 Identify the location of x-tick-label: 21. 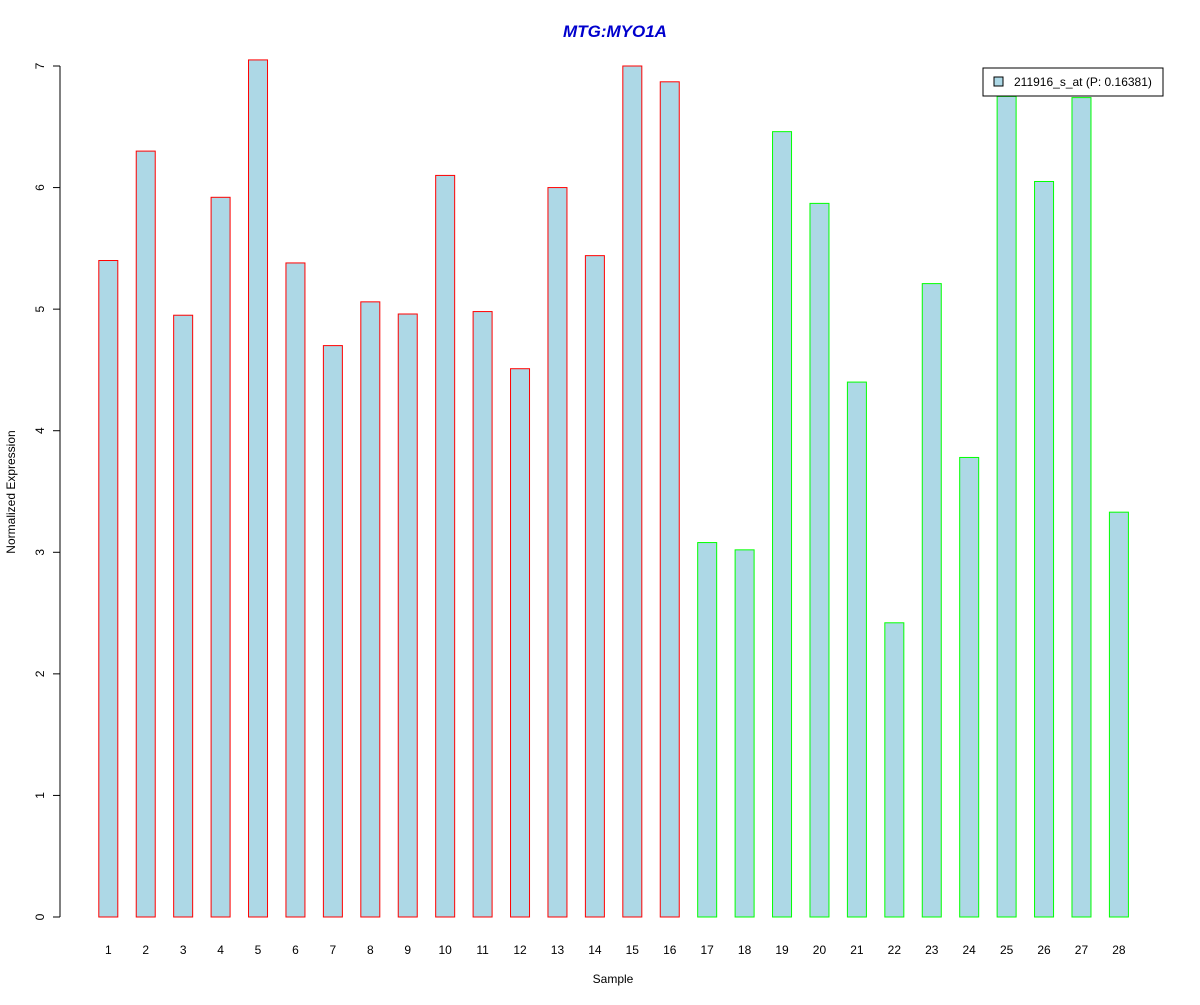
(857, 950).